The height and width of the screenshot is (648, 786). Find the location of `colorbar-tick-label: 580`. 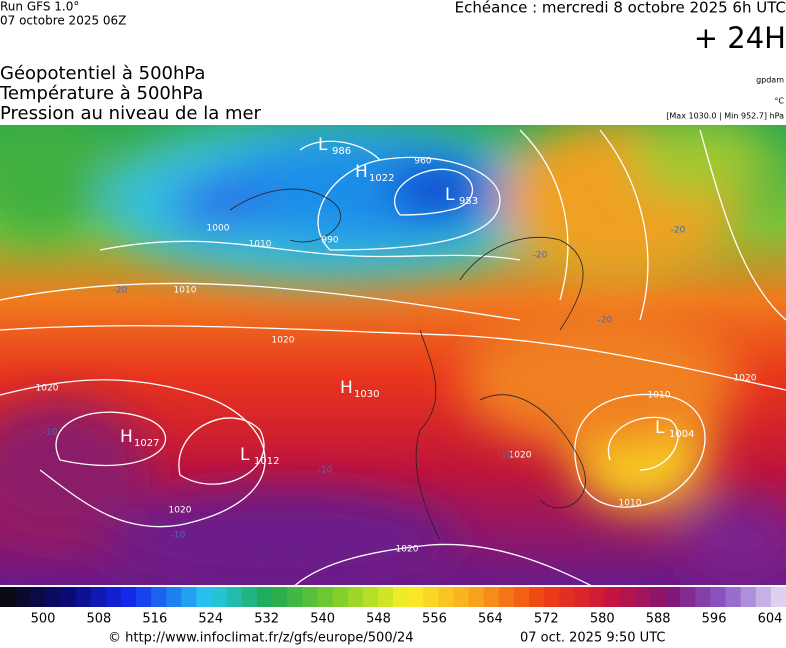

colorbar-tick-label: 580 is located at coordinates (602, 619).